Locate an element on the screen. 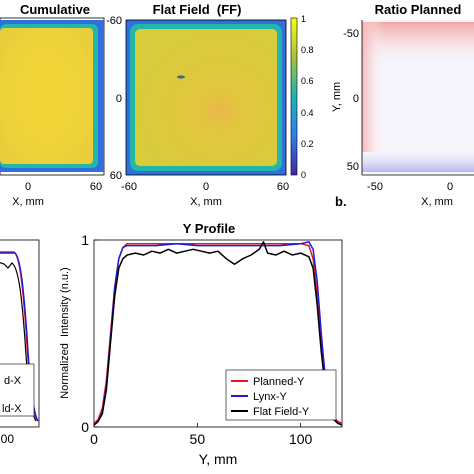 Image resolution: width=474 pixels, height=474 pixels. ratio-y-label: Y, mm is located at coordinates (337, 97).